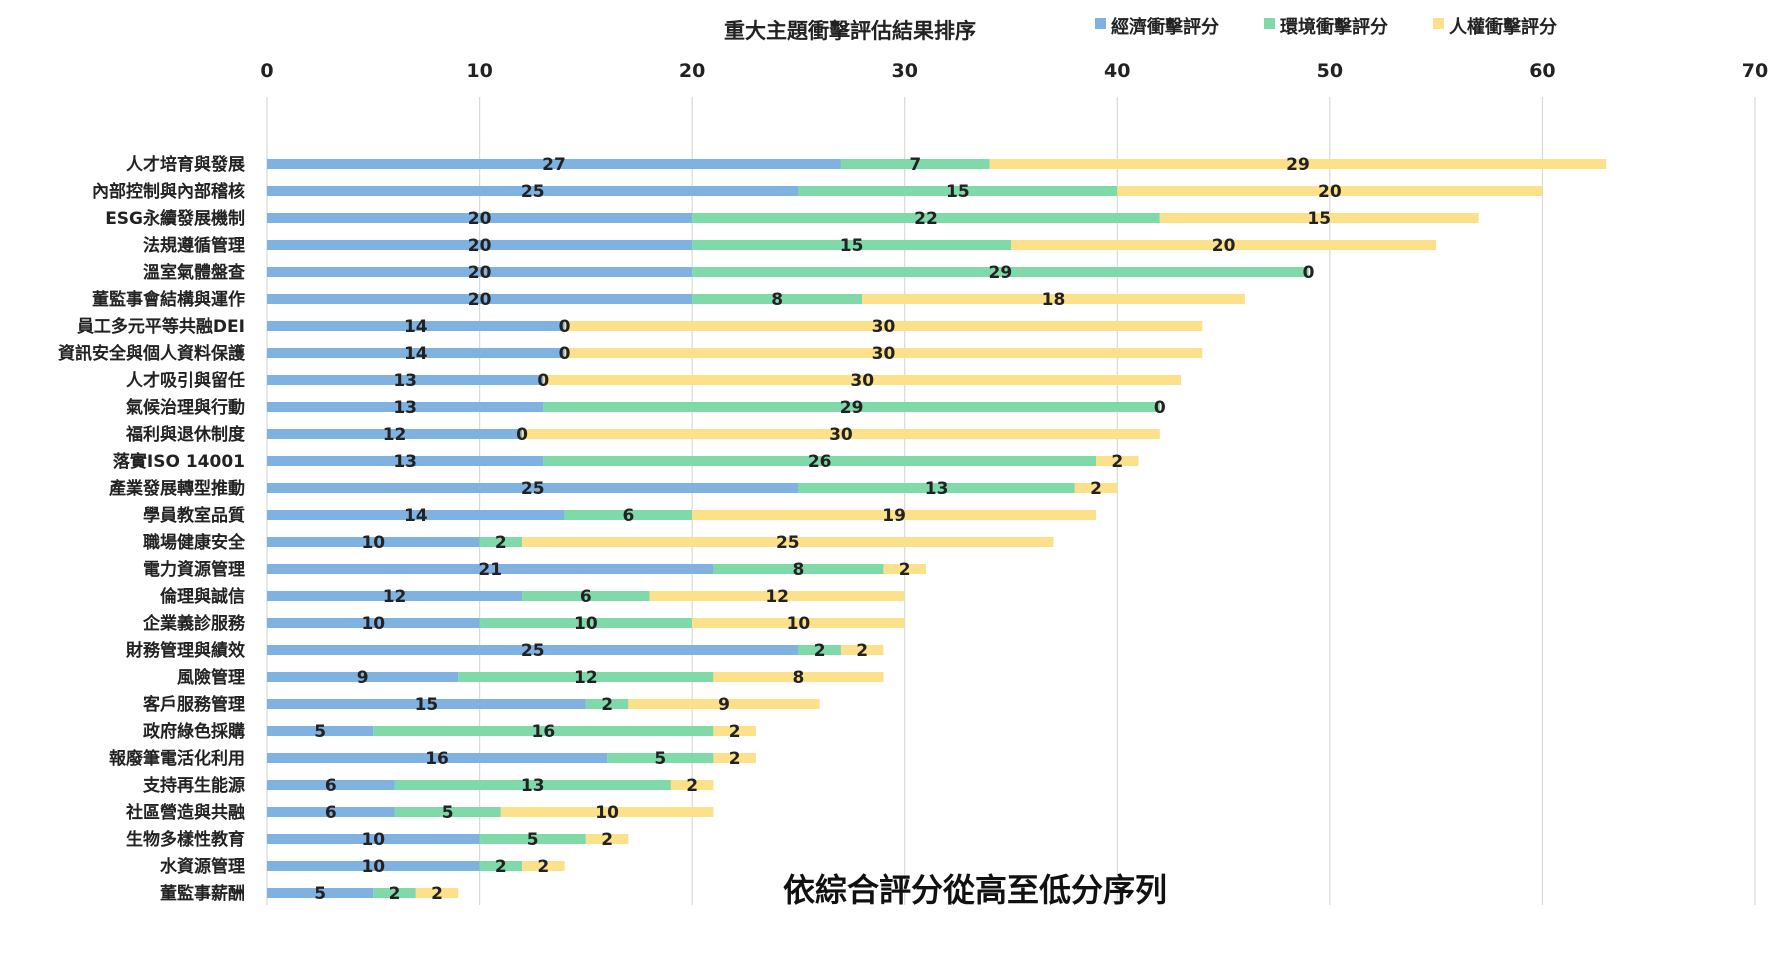 Image resolution: width=1781 pixels, height=961 pixels. What do you see at coordinates (168, 191) in the screenshot?
I see `category-label: 內部控制與內部稽核` at bounding box center [168, 191].